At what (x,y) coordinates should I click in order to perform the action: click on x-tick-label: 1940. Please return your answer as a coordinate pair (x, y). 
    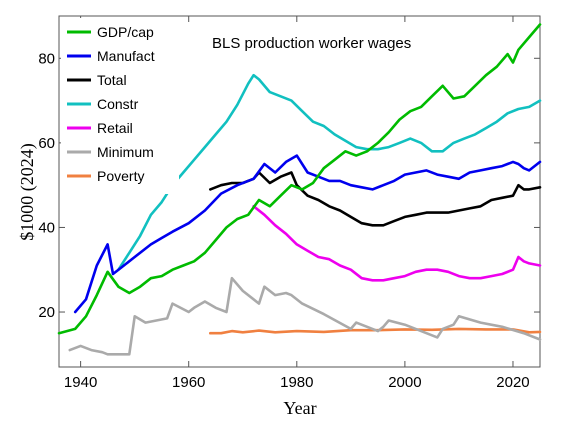
    Looking at the image, I should click on (80, 382).